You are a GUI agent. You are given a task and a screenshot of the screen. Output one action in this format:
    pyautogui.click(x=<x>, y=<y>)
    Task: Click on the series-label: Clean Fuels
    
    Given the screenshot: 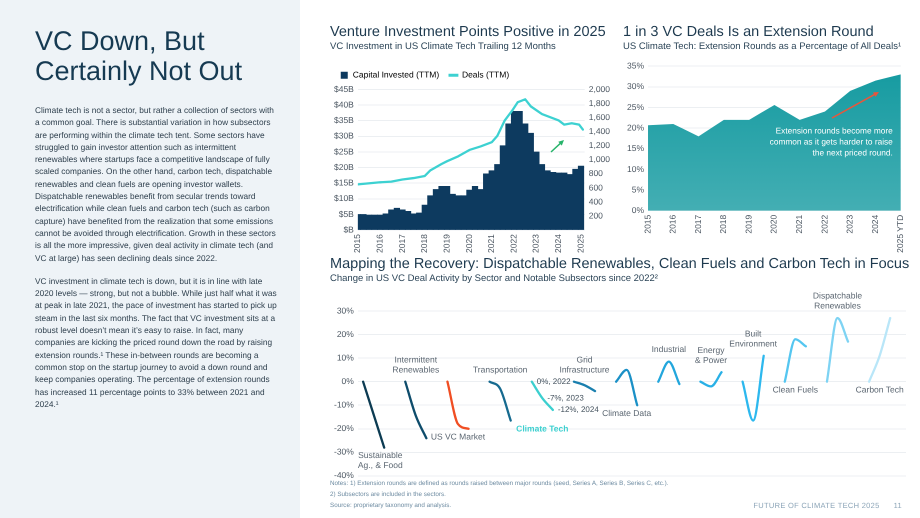 What is the action you would take?
    pyautogui.click(x=795, y=389)
    